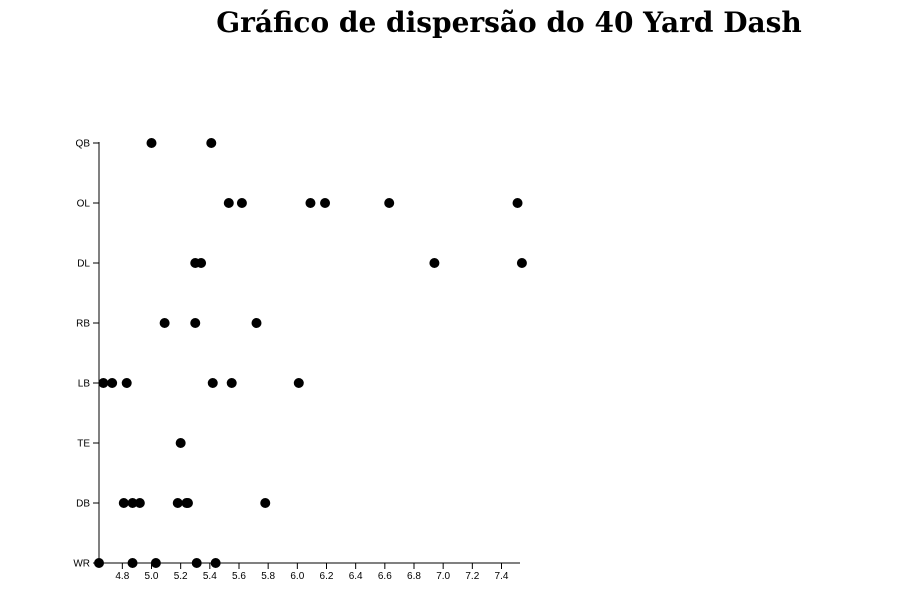 Image resolution: width=901 pixels, height=608 pixels. What do you see at coordinates (297, 576) in the screenshot?
I see `x-tick-label: 6.0` at bounding box center [297, 576].